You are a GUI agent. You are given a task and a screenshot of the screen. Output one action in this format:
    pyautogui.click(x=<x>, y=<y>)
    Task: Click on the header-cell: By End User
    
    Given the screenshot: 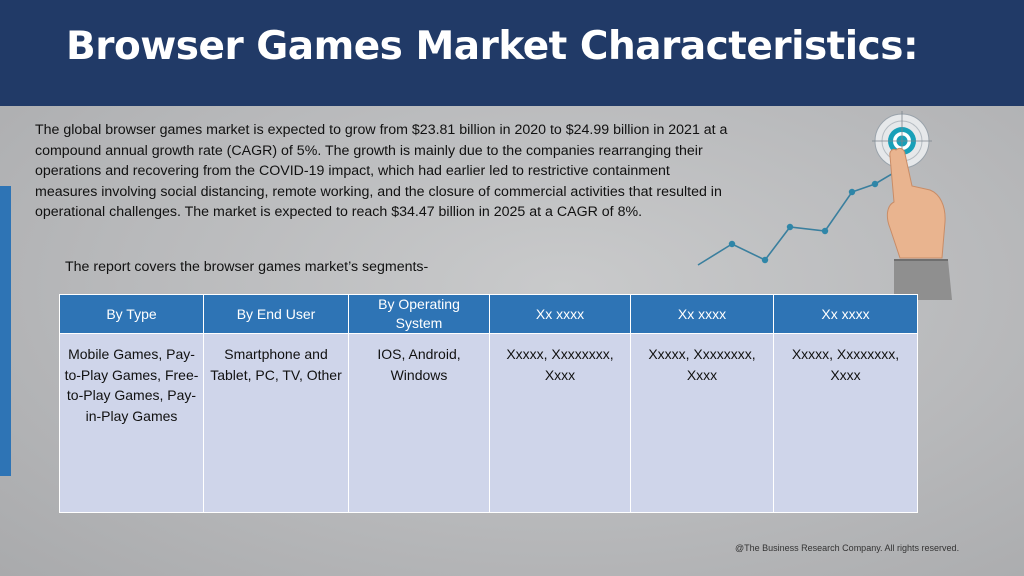 What is the action you would take?
    pyautogui.click(x=276, y=314)
    